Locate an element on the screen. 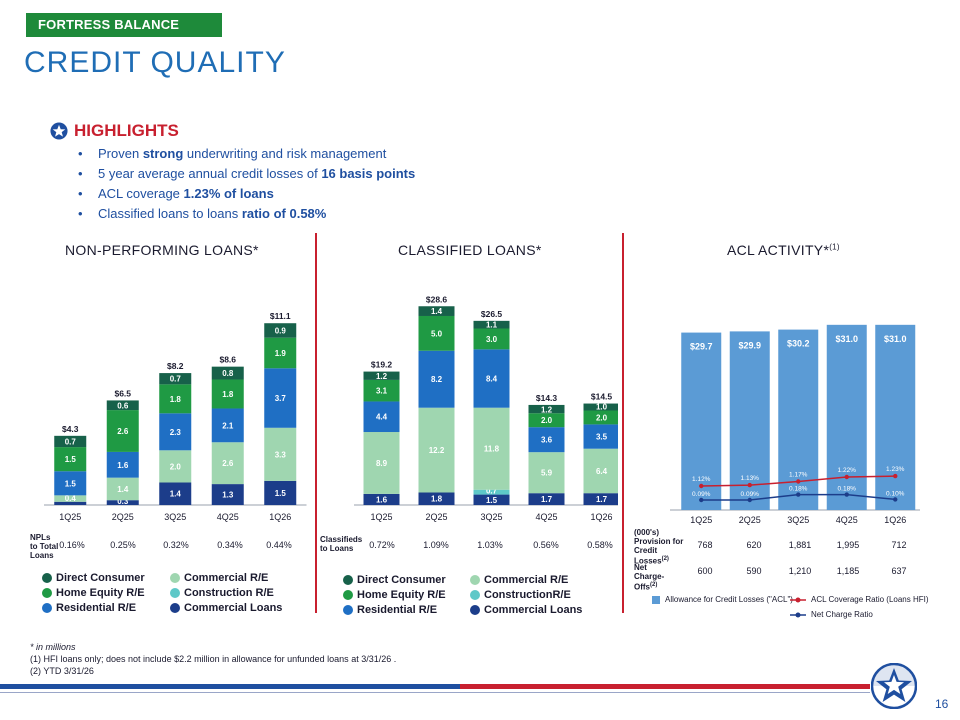  acl-coverage-point is located at coordinates (701, 486).